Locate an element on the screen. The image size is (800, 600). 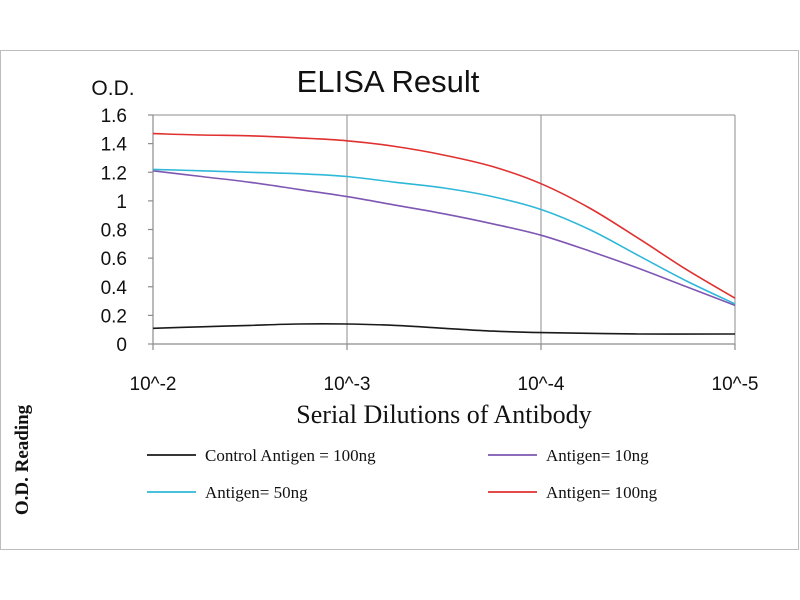
y-tick-label: 0 is located at coordinates (121, 345).